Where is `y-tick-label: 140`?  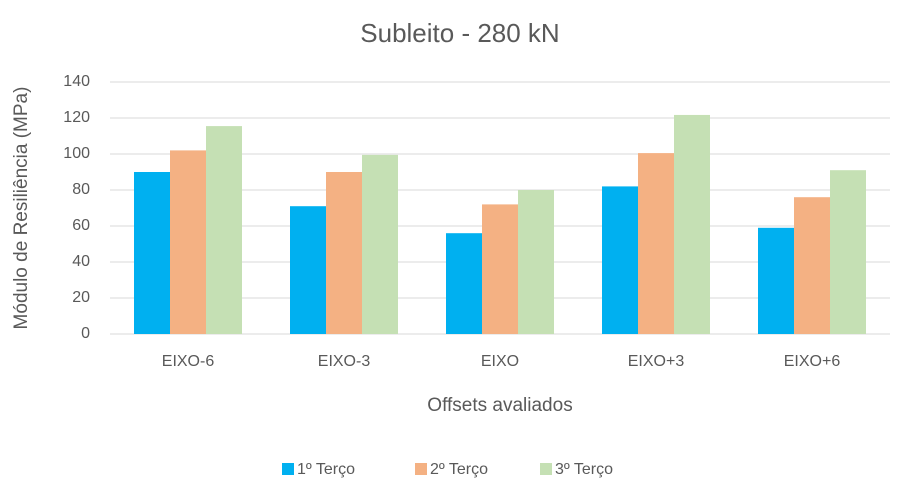
y-tick-label: 140 is located at coordinates (76, 81).